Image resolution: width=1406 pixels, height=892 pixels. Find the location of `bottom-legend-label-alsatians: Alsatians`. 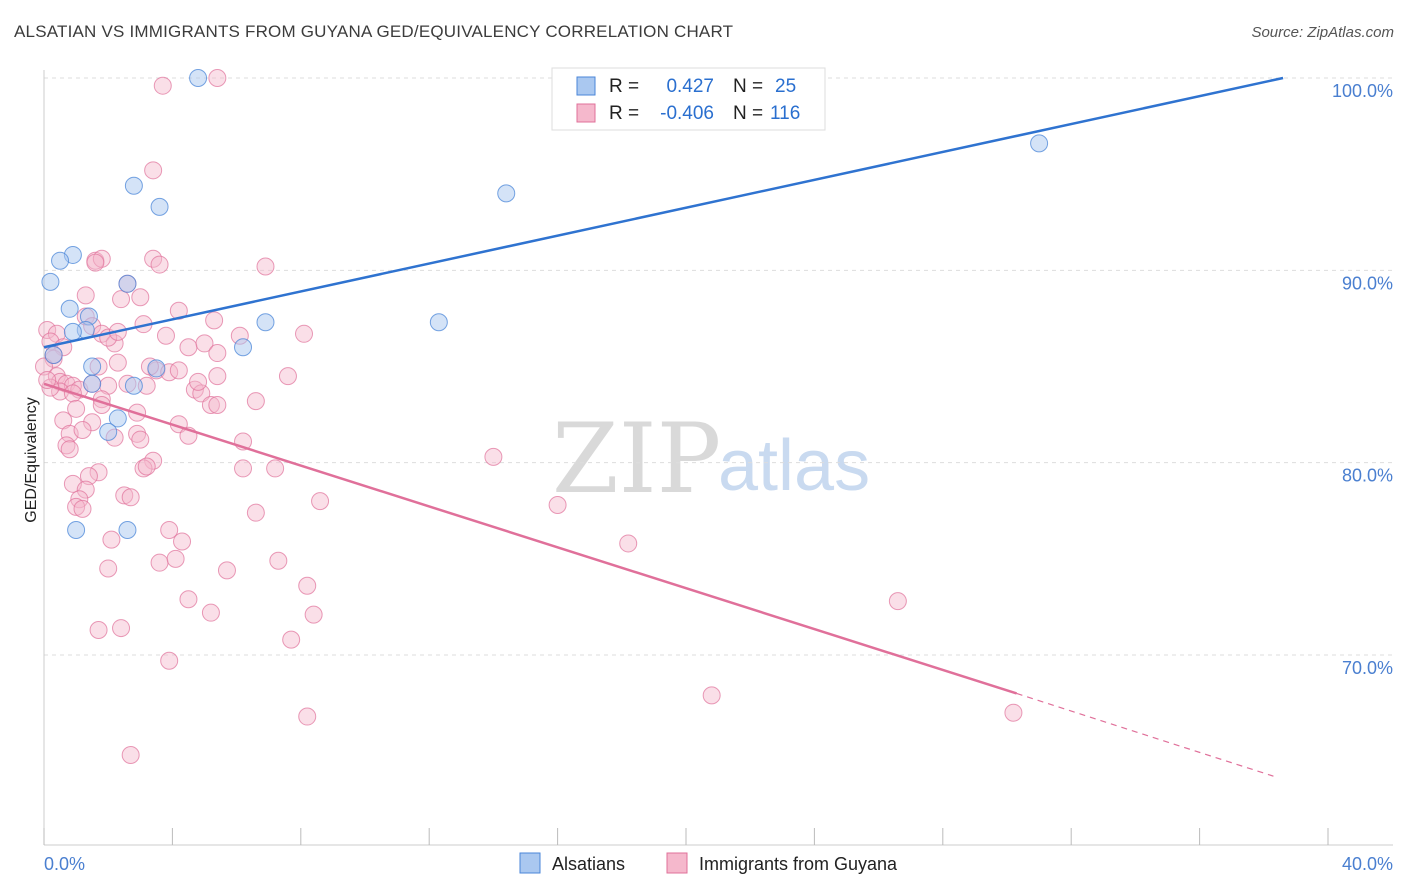

bottom-legend-label-alsatians: Alsatians is located at coordinates (588, 864).